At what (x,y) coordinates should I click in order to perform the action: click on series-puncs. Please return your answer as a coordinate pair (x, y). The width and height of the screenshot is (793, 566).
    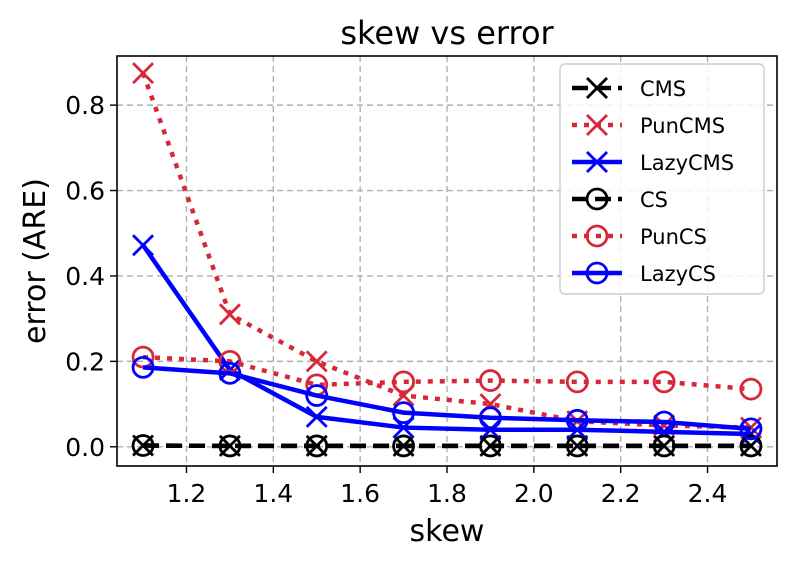
    Looking at the image, I should click on (447, 373).